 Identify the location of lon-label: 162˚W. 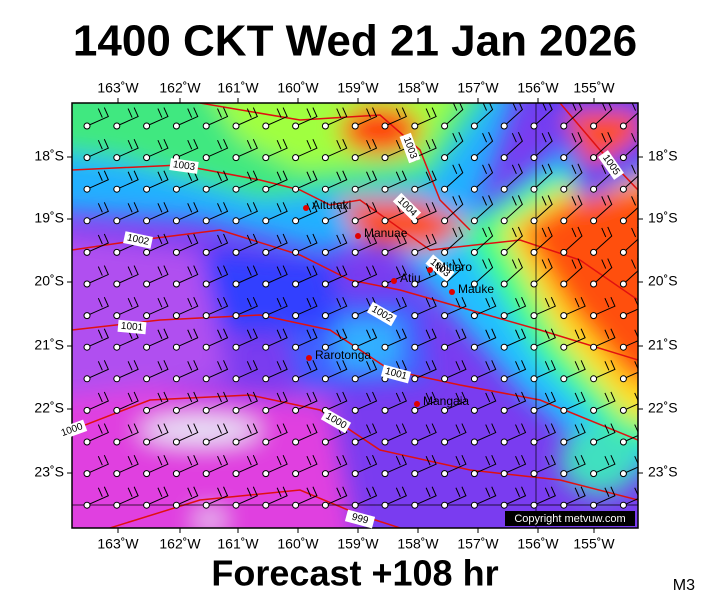
(180, 88).